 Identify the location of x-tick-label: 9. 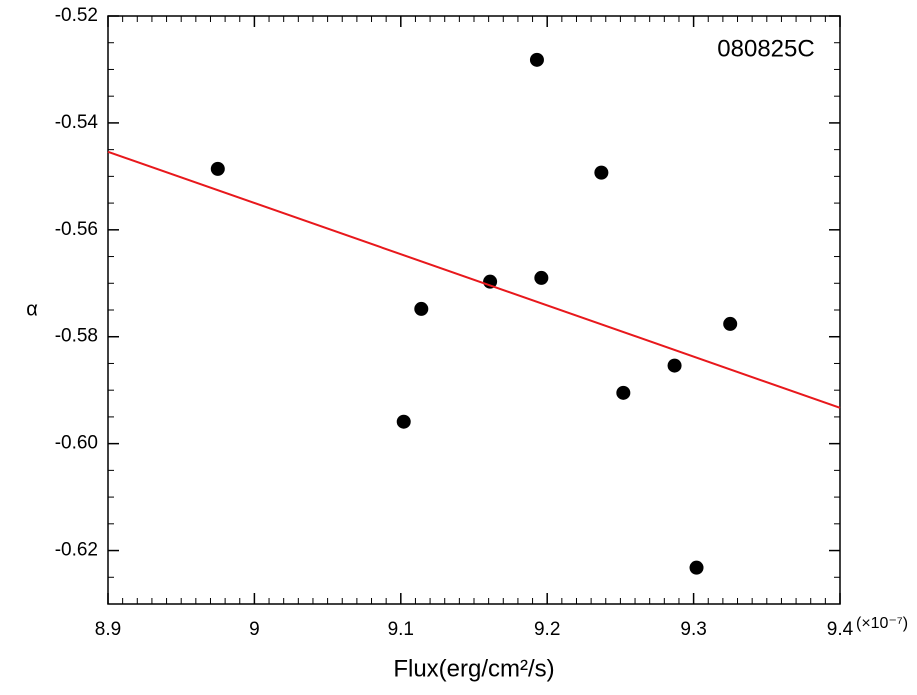
(254, 629).